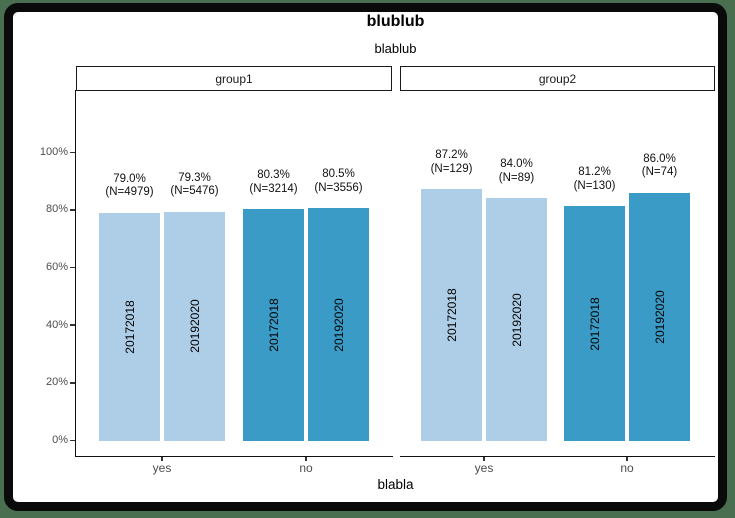  I want to click on bar-n-label: (N=3214), so click(273, 188).